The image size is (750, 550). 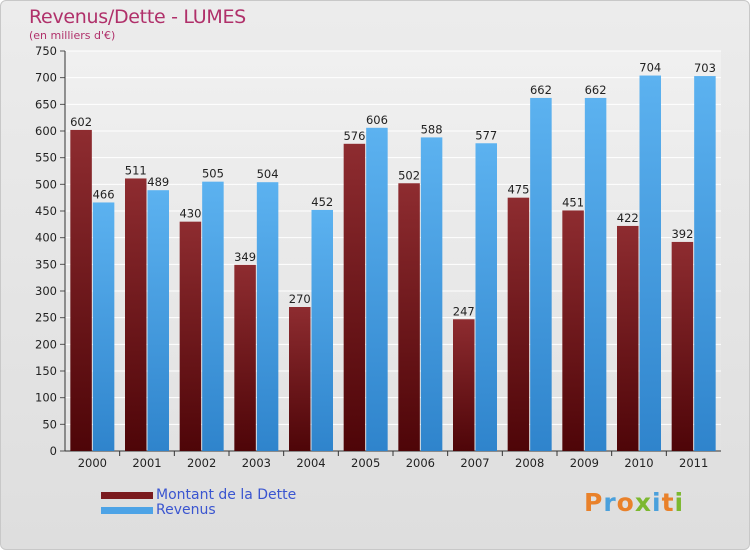 I want to click on x-tick-label: 2009, so click(x=584, y=463).